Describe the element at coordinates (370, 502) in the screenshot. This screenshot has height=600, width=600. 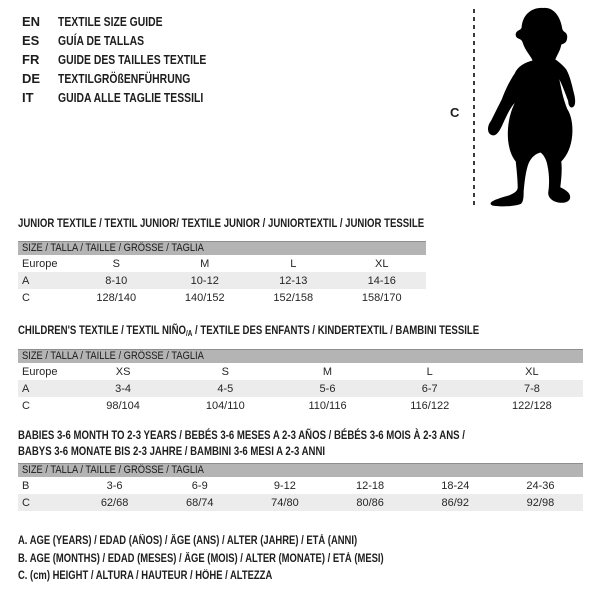
I see `table-cell: 80/86` at that location.